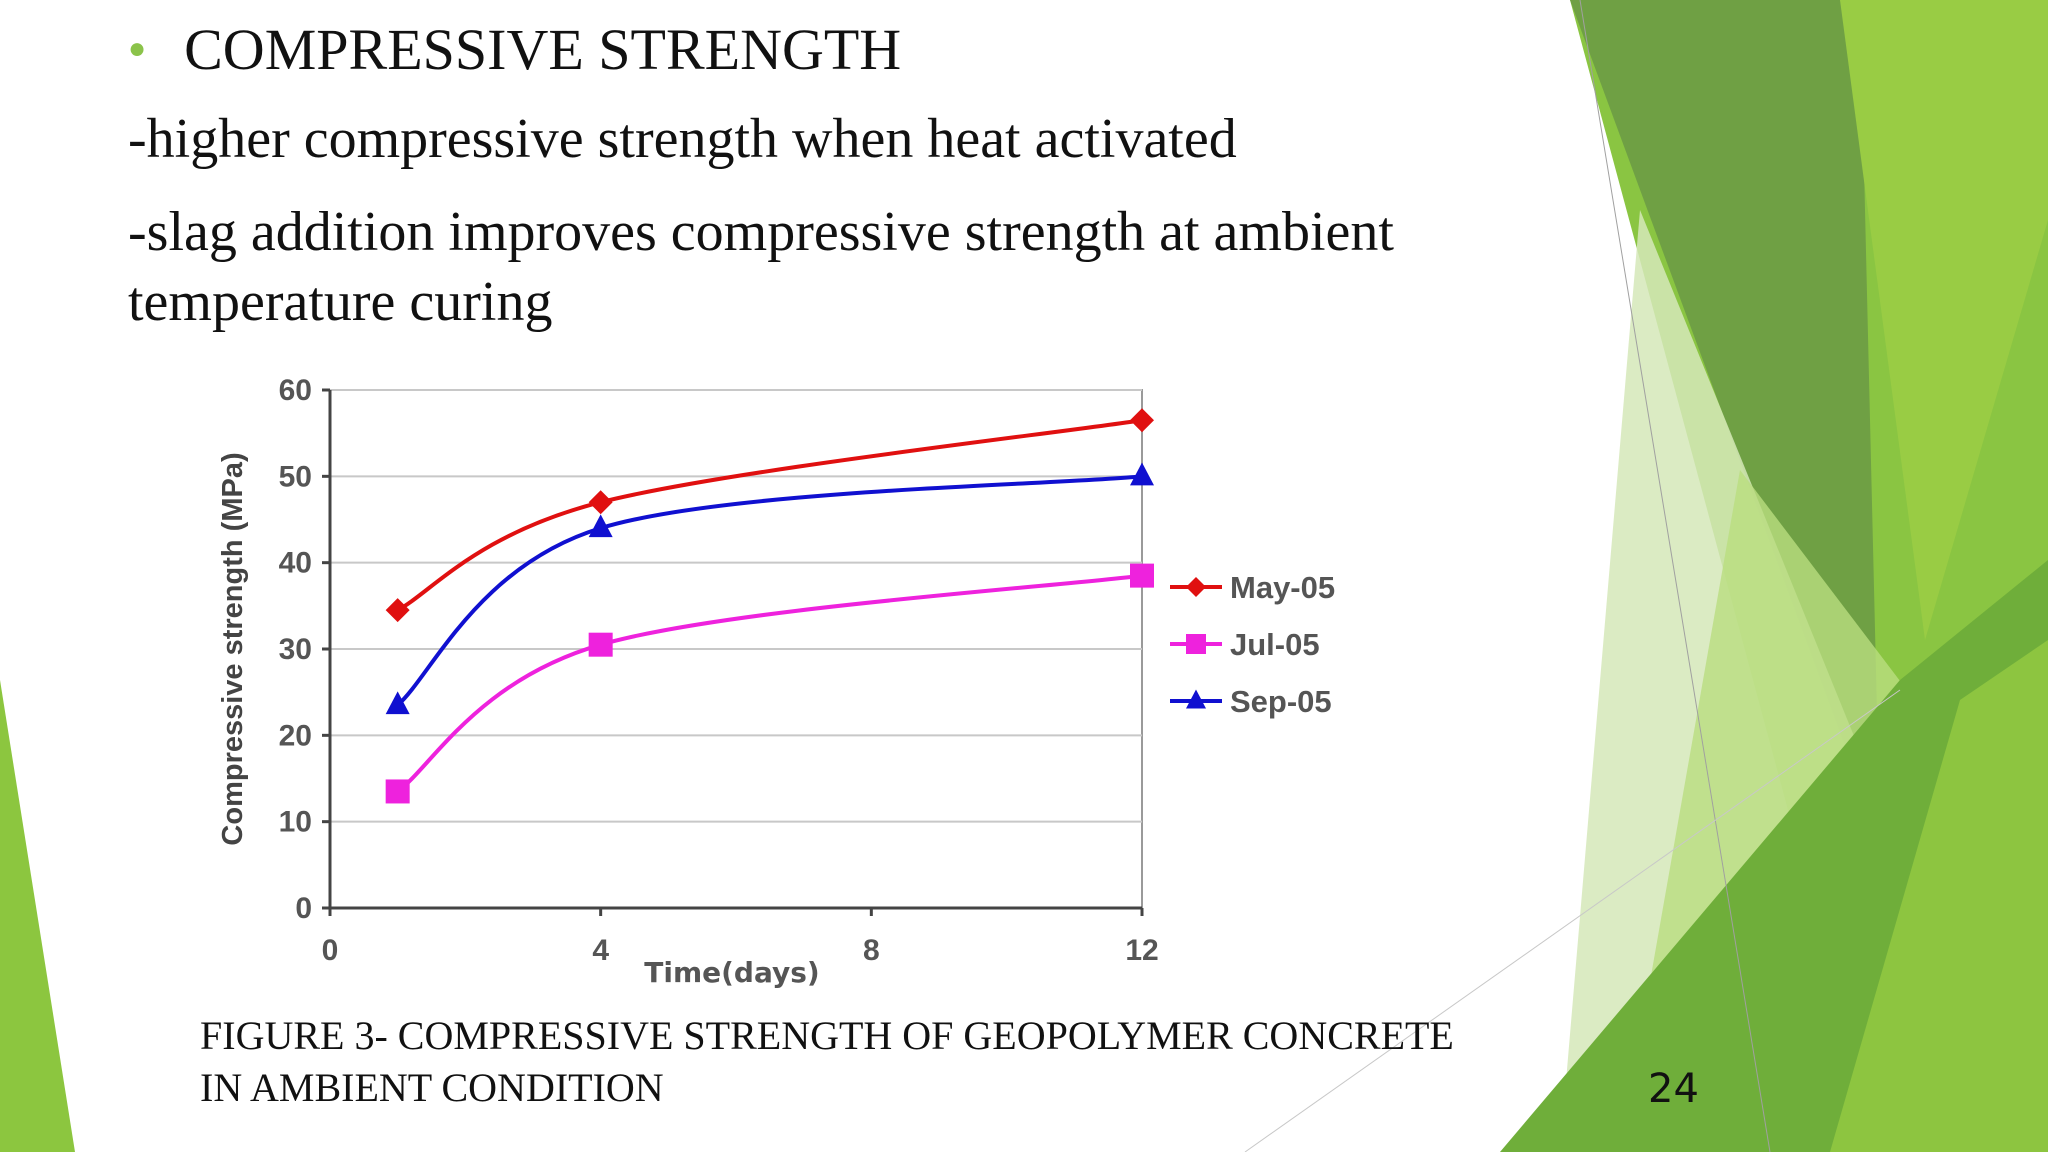 The image size is (2048, 1152). Describe the element at coordinates (871, 950) in the screenshot. I see `x-tick-label: 8` at that location.